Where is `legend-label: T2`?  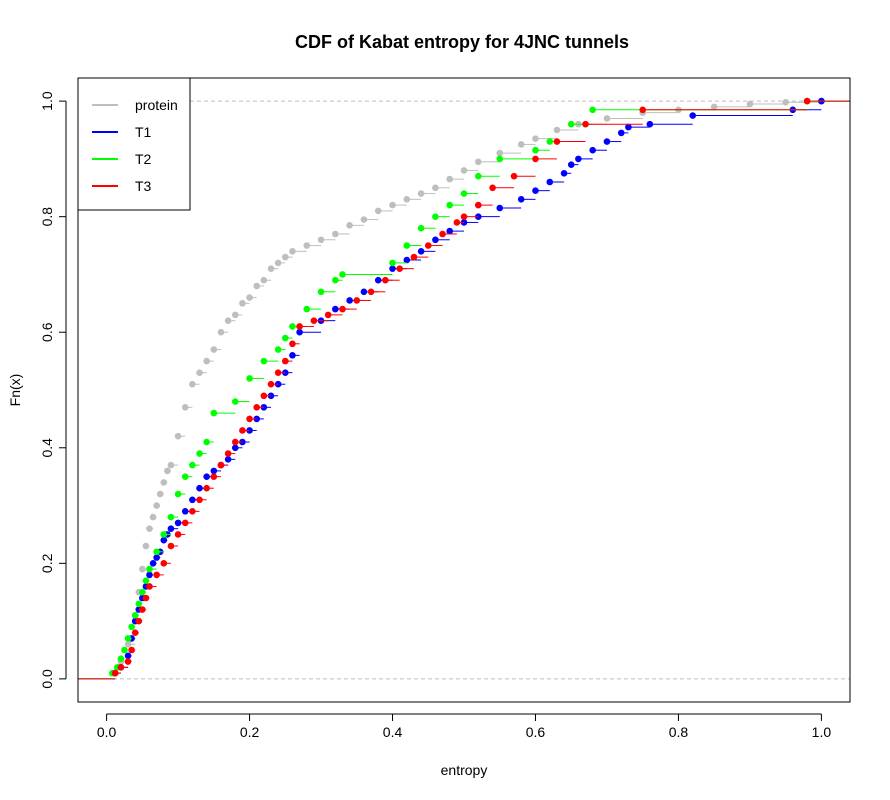 legend-label: T2 is located at coordinates (143, 159).